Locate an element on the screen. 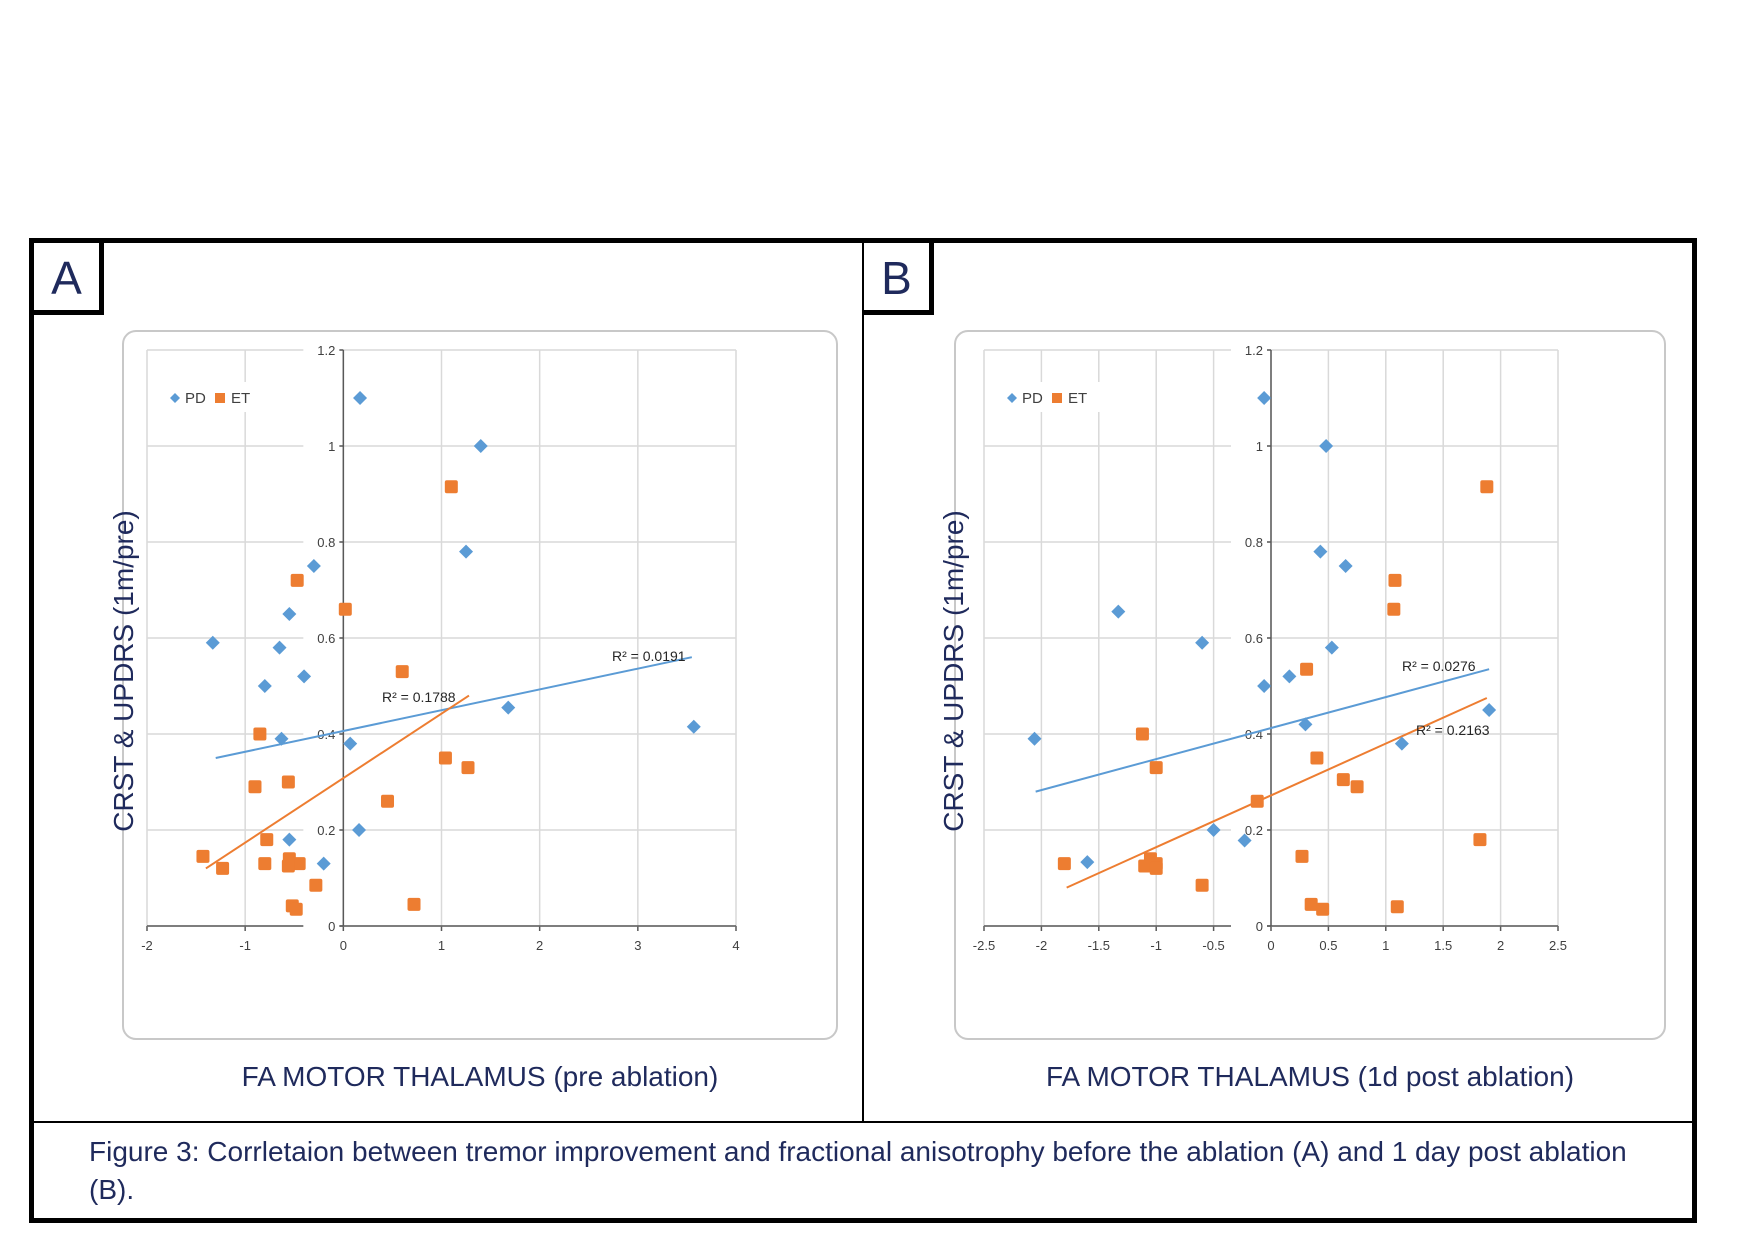 The image size is (1754, 1240). panel-b-x-tick-label: 2.5 is located at coordinates (1558, 945).